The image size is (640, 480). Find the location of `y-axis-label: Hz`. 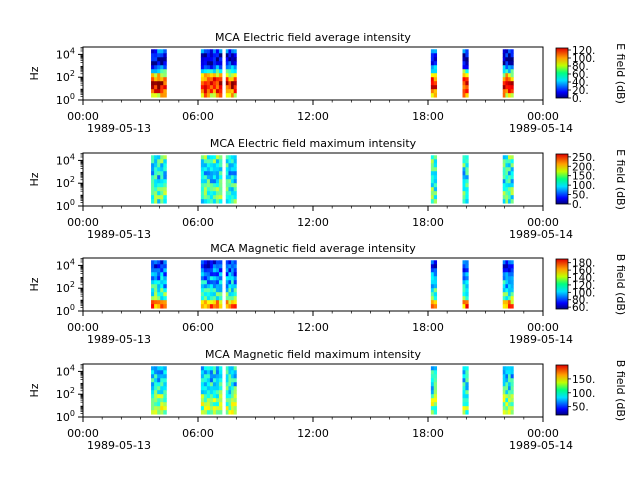

y-axis-label: Hz is located at coordinates (34, 390).